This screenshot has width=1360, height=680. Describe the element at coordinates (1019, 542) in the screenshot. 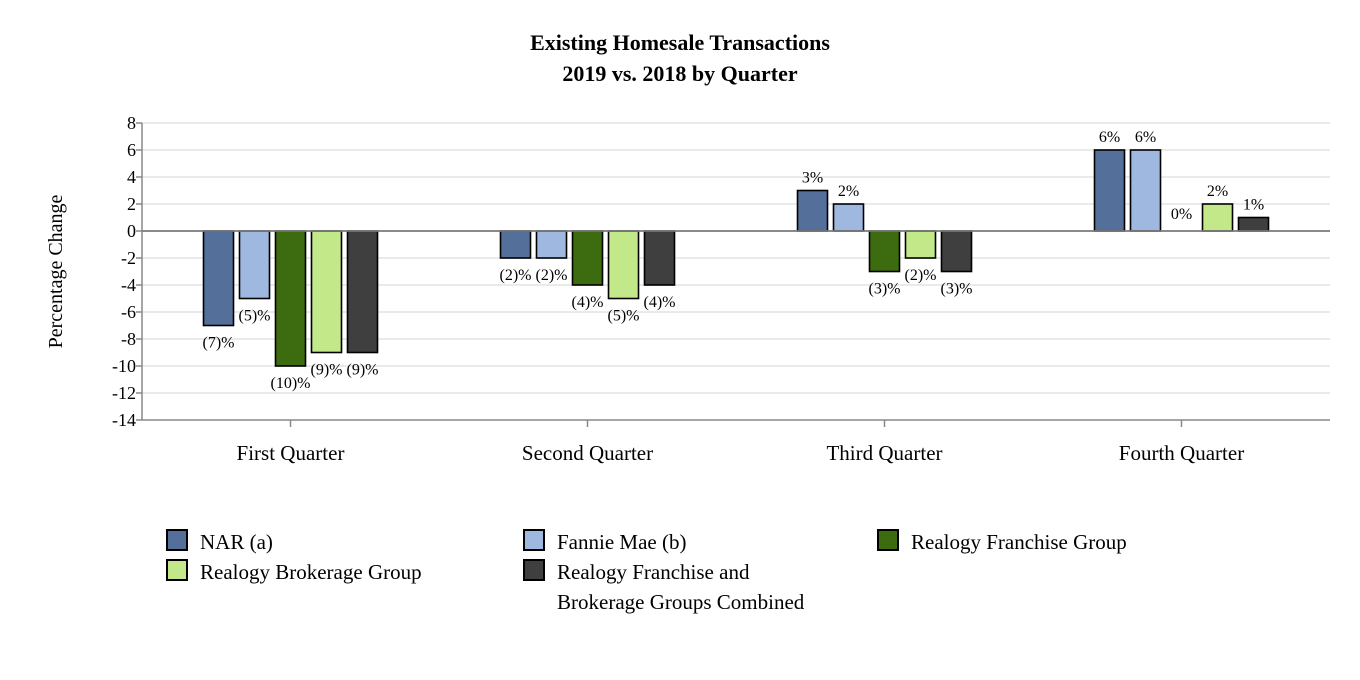

I see `legend-label-realogy-franchise-group: Realogy Franchise Group` at that location.